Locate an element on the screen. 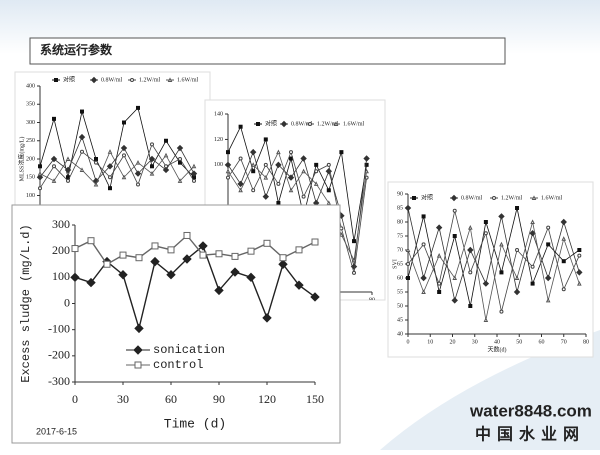  x-tick-label: 0 is located at coordinates (75, 399).